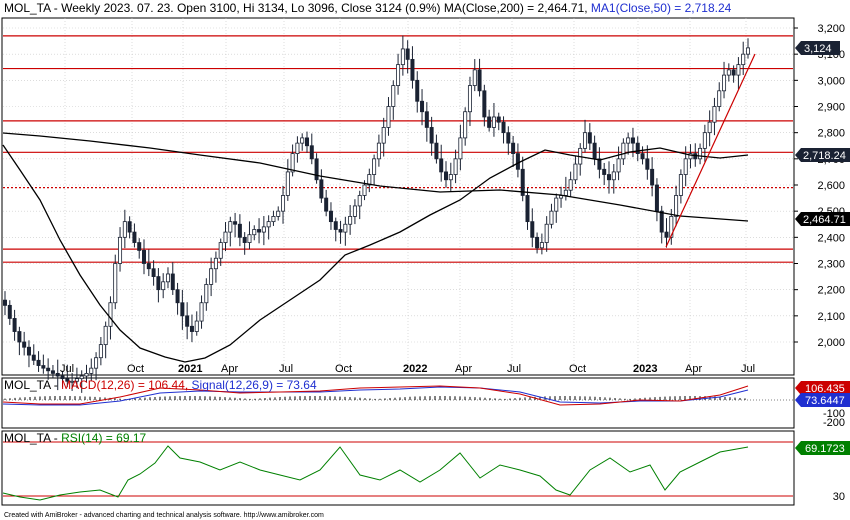 This screenshot has height=520, width=850. I want to click on signal-line, so click(375, 396).